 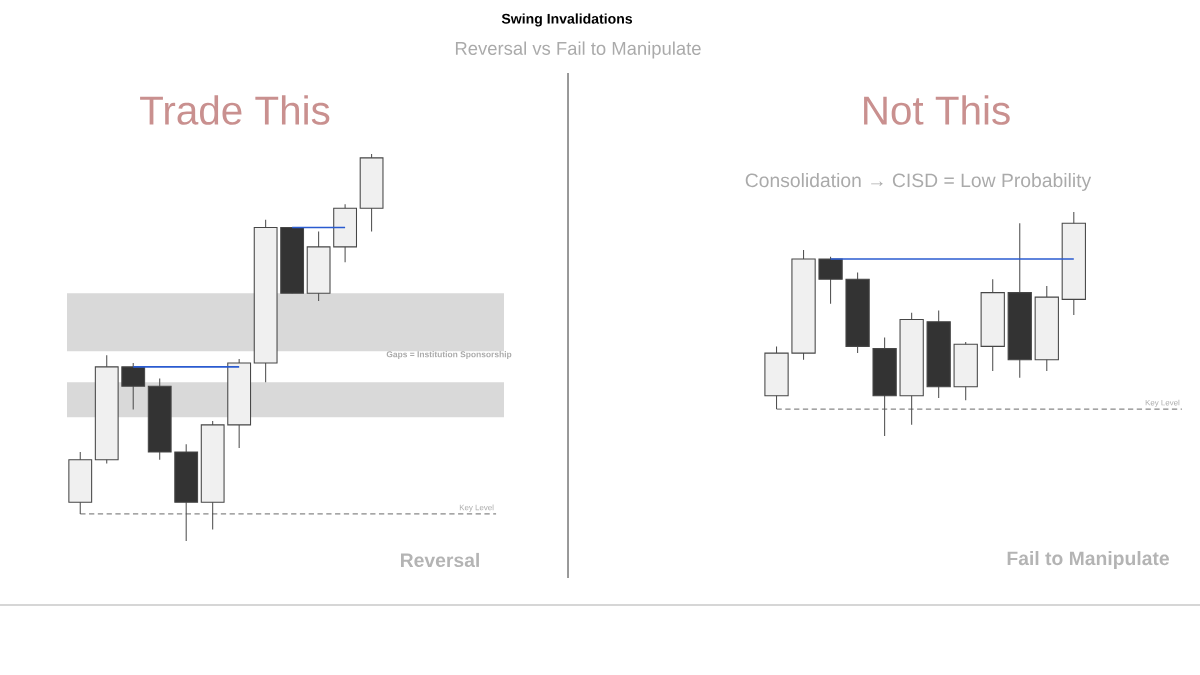 I want to click on chart-title: Trade This, so click(x=235, y=110).